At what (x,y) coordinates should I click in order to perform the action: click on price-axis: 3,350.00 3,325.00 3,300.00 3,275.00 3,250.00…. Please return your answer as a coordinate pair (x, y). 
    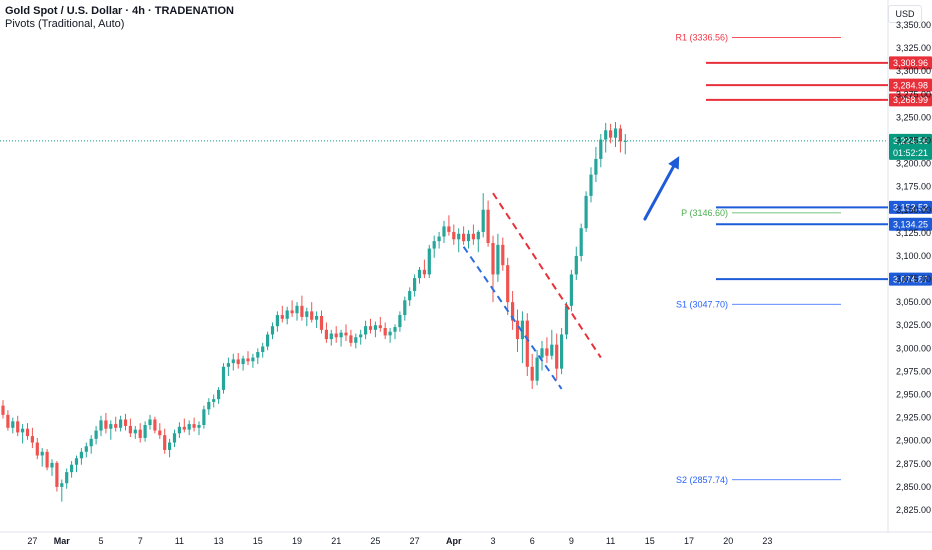
    Looking at the image, I should click on (913, 267).